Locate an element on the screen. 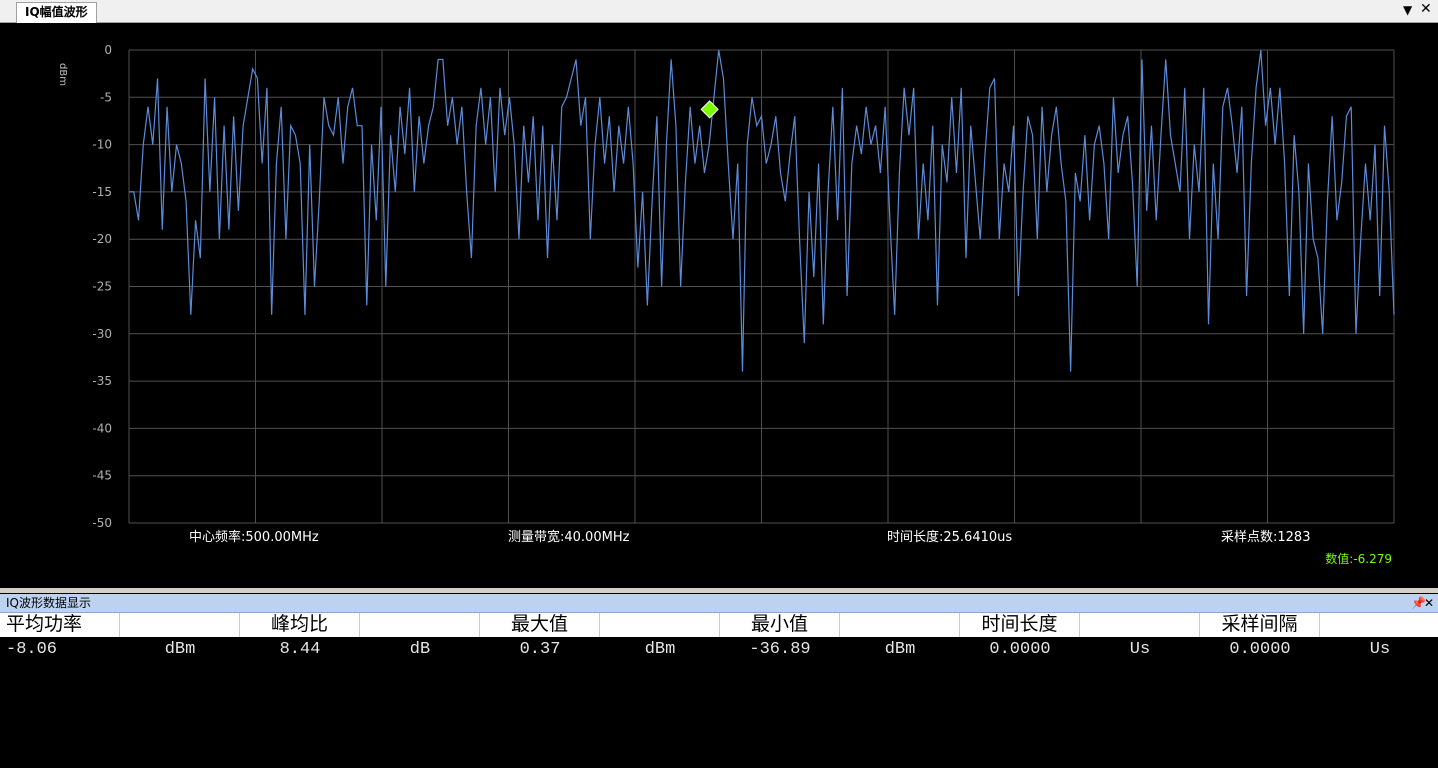  data-cell: 8.44 is located at coordinates (300, 649).